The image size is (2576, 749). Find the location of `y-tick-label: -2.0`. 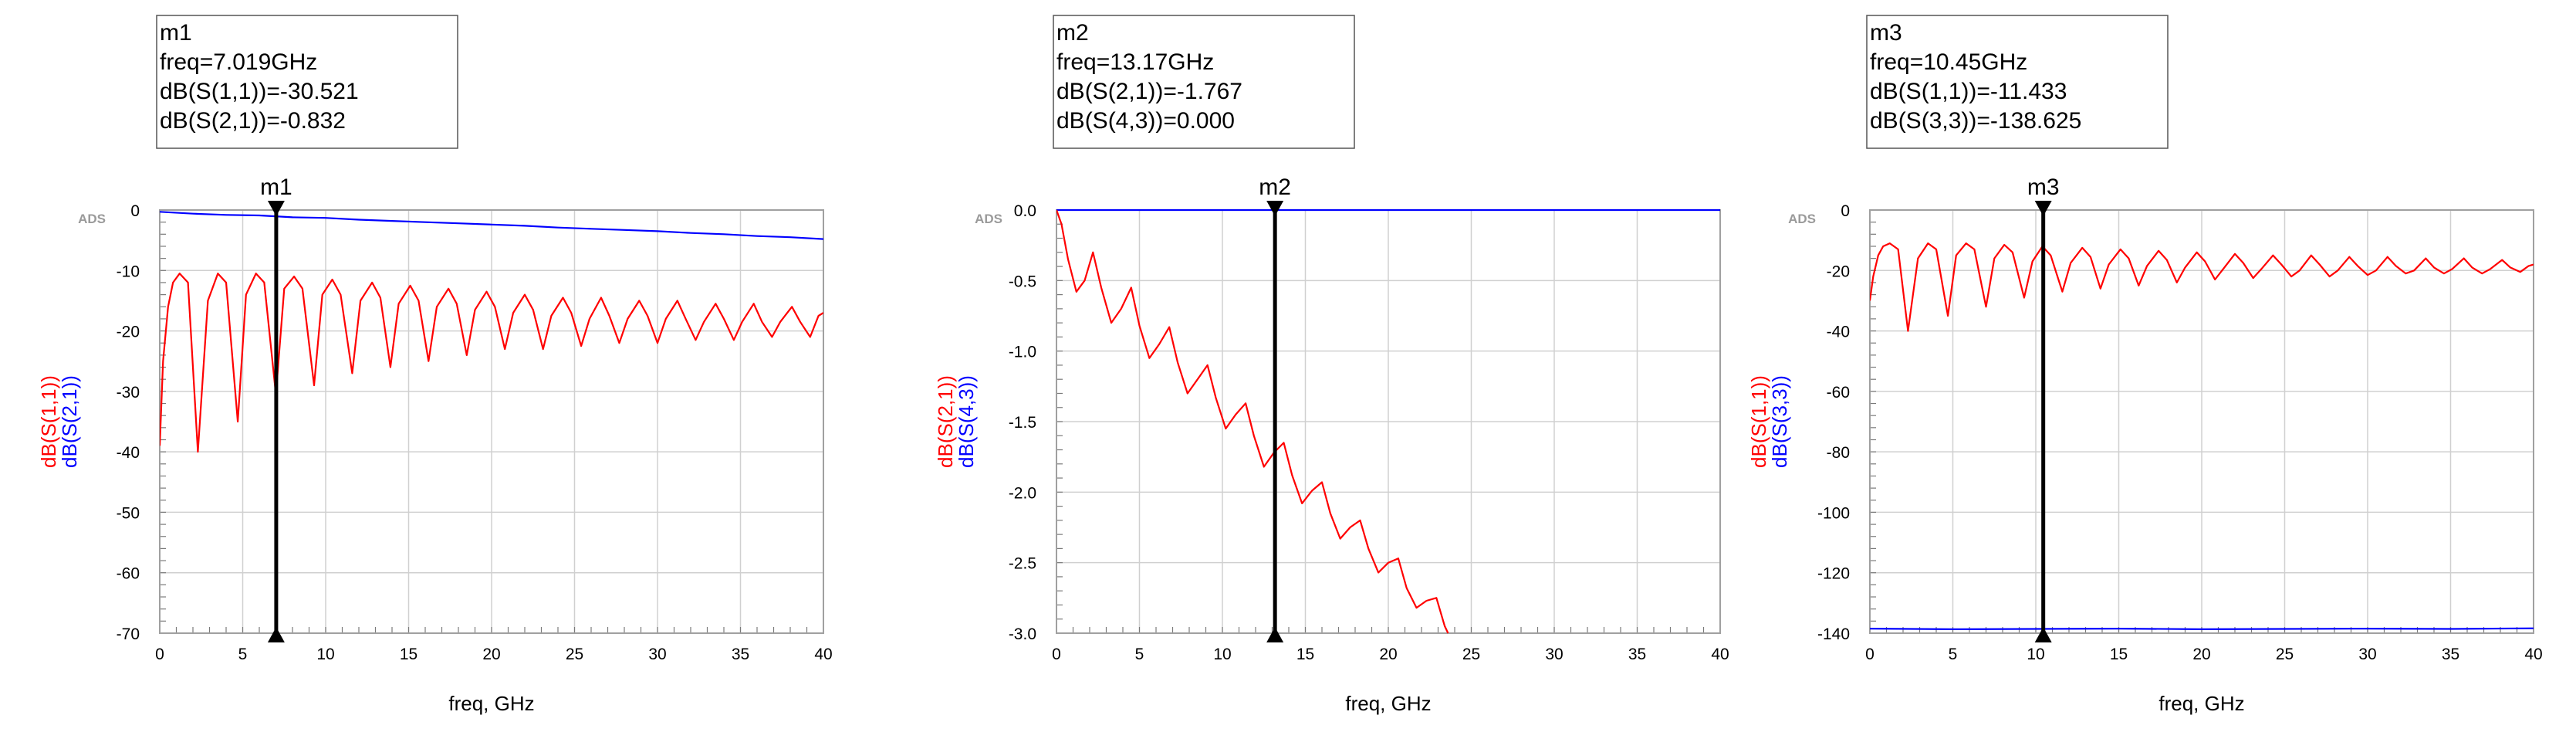

y-tick-label: -2.0 is located at coordinates (1022, 493).